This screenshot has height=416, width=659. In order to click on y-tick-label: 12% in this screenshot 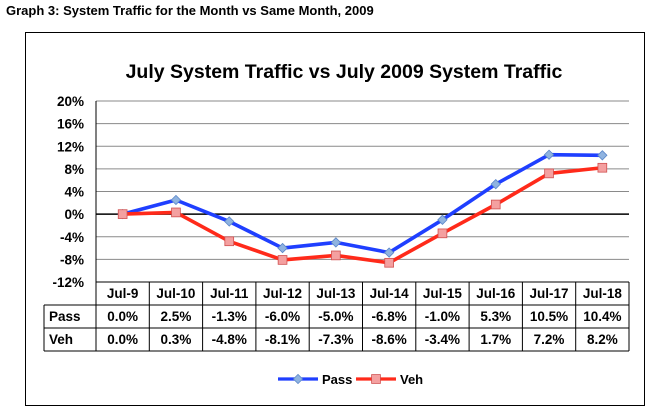, I will do `click(70, 146)`.